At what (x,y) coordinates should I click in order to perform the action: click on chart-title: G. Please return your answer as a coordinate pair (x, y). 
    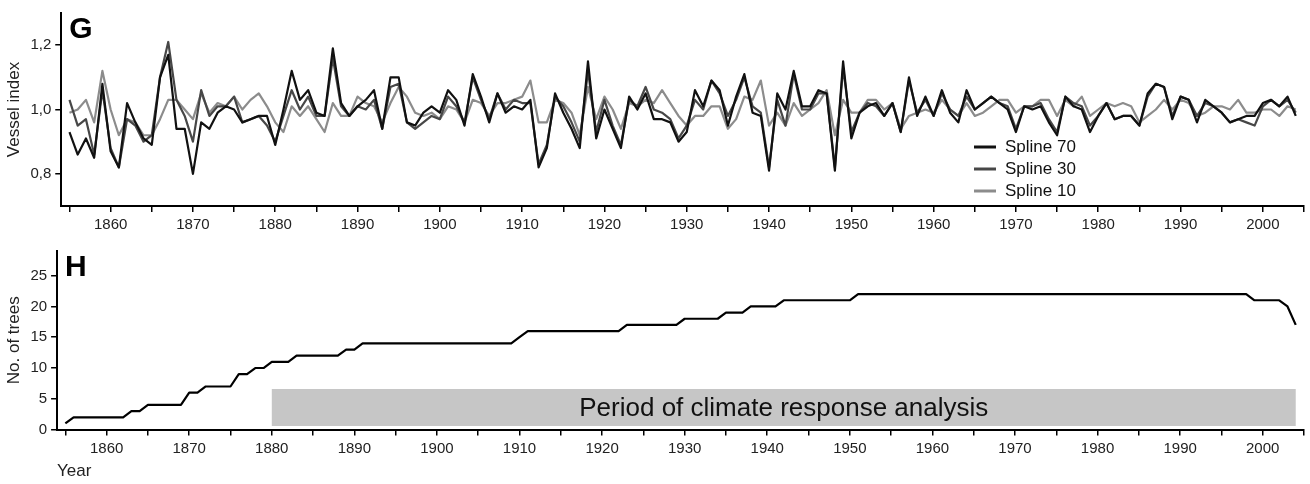
    Looking at the image, I should click on (81, 28).